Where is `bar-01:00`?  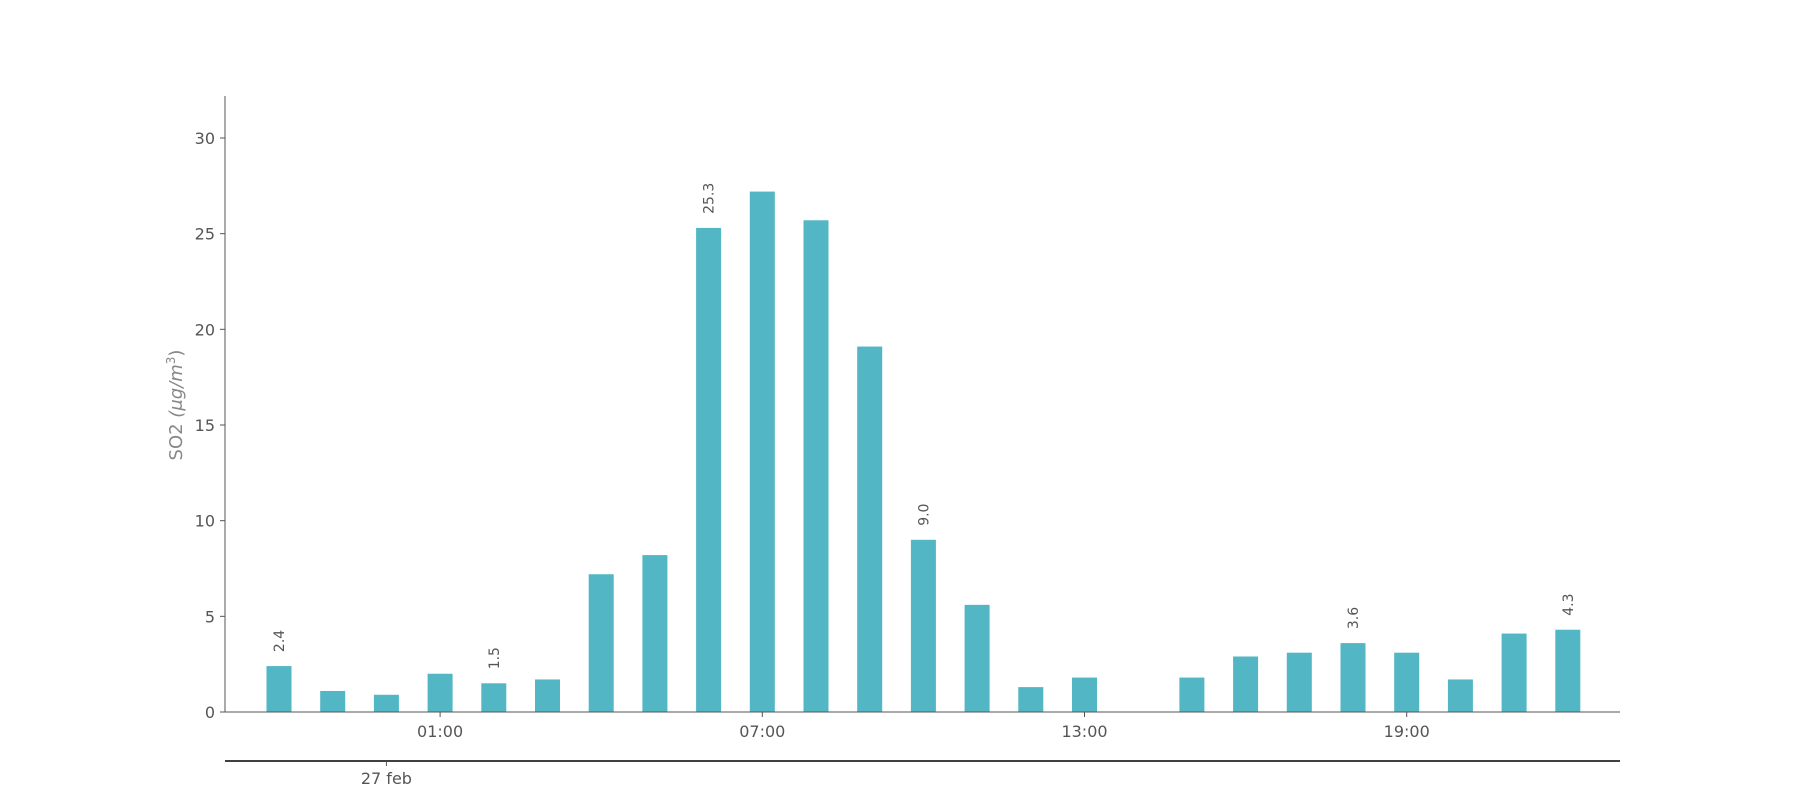
bar-01:00 is located at coordinates (440, 692).